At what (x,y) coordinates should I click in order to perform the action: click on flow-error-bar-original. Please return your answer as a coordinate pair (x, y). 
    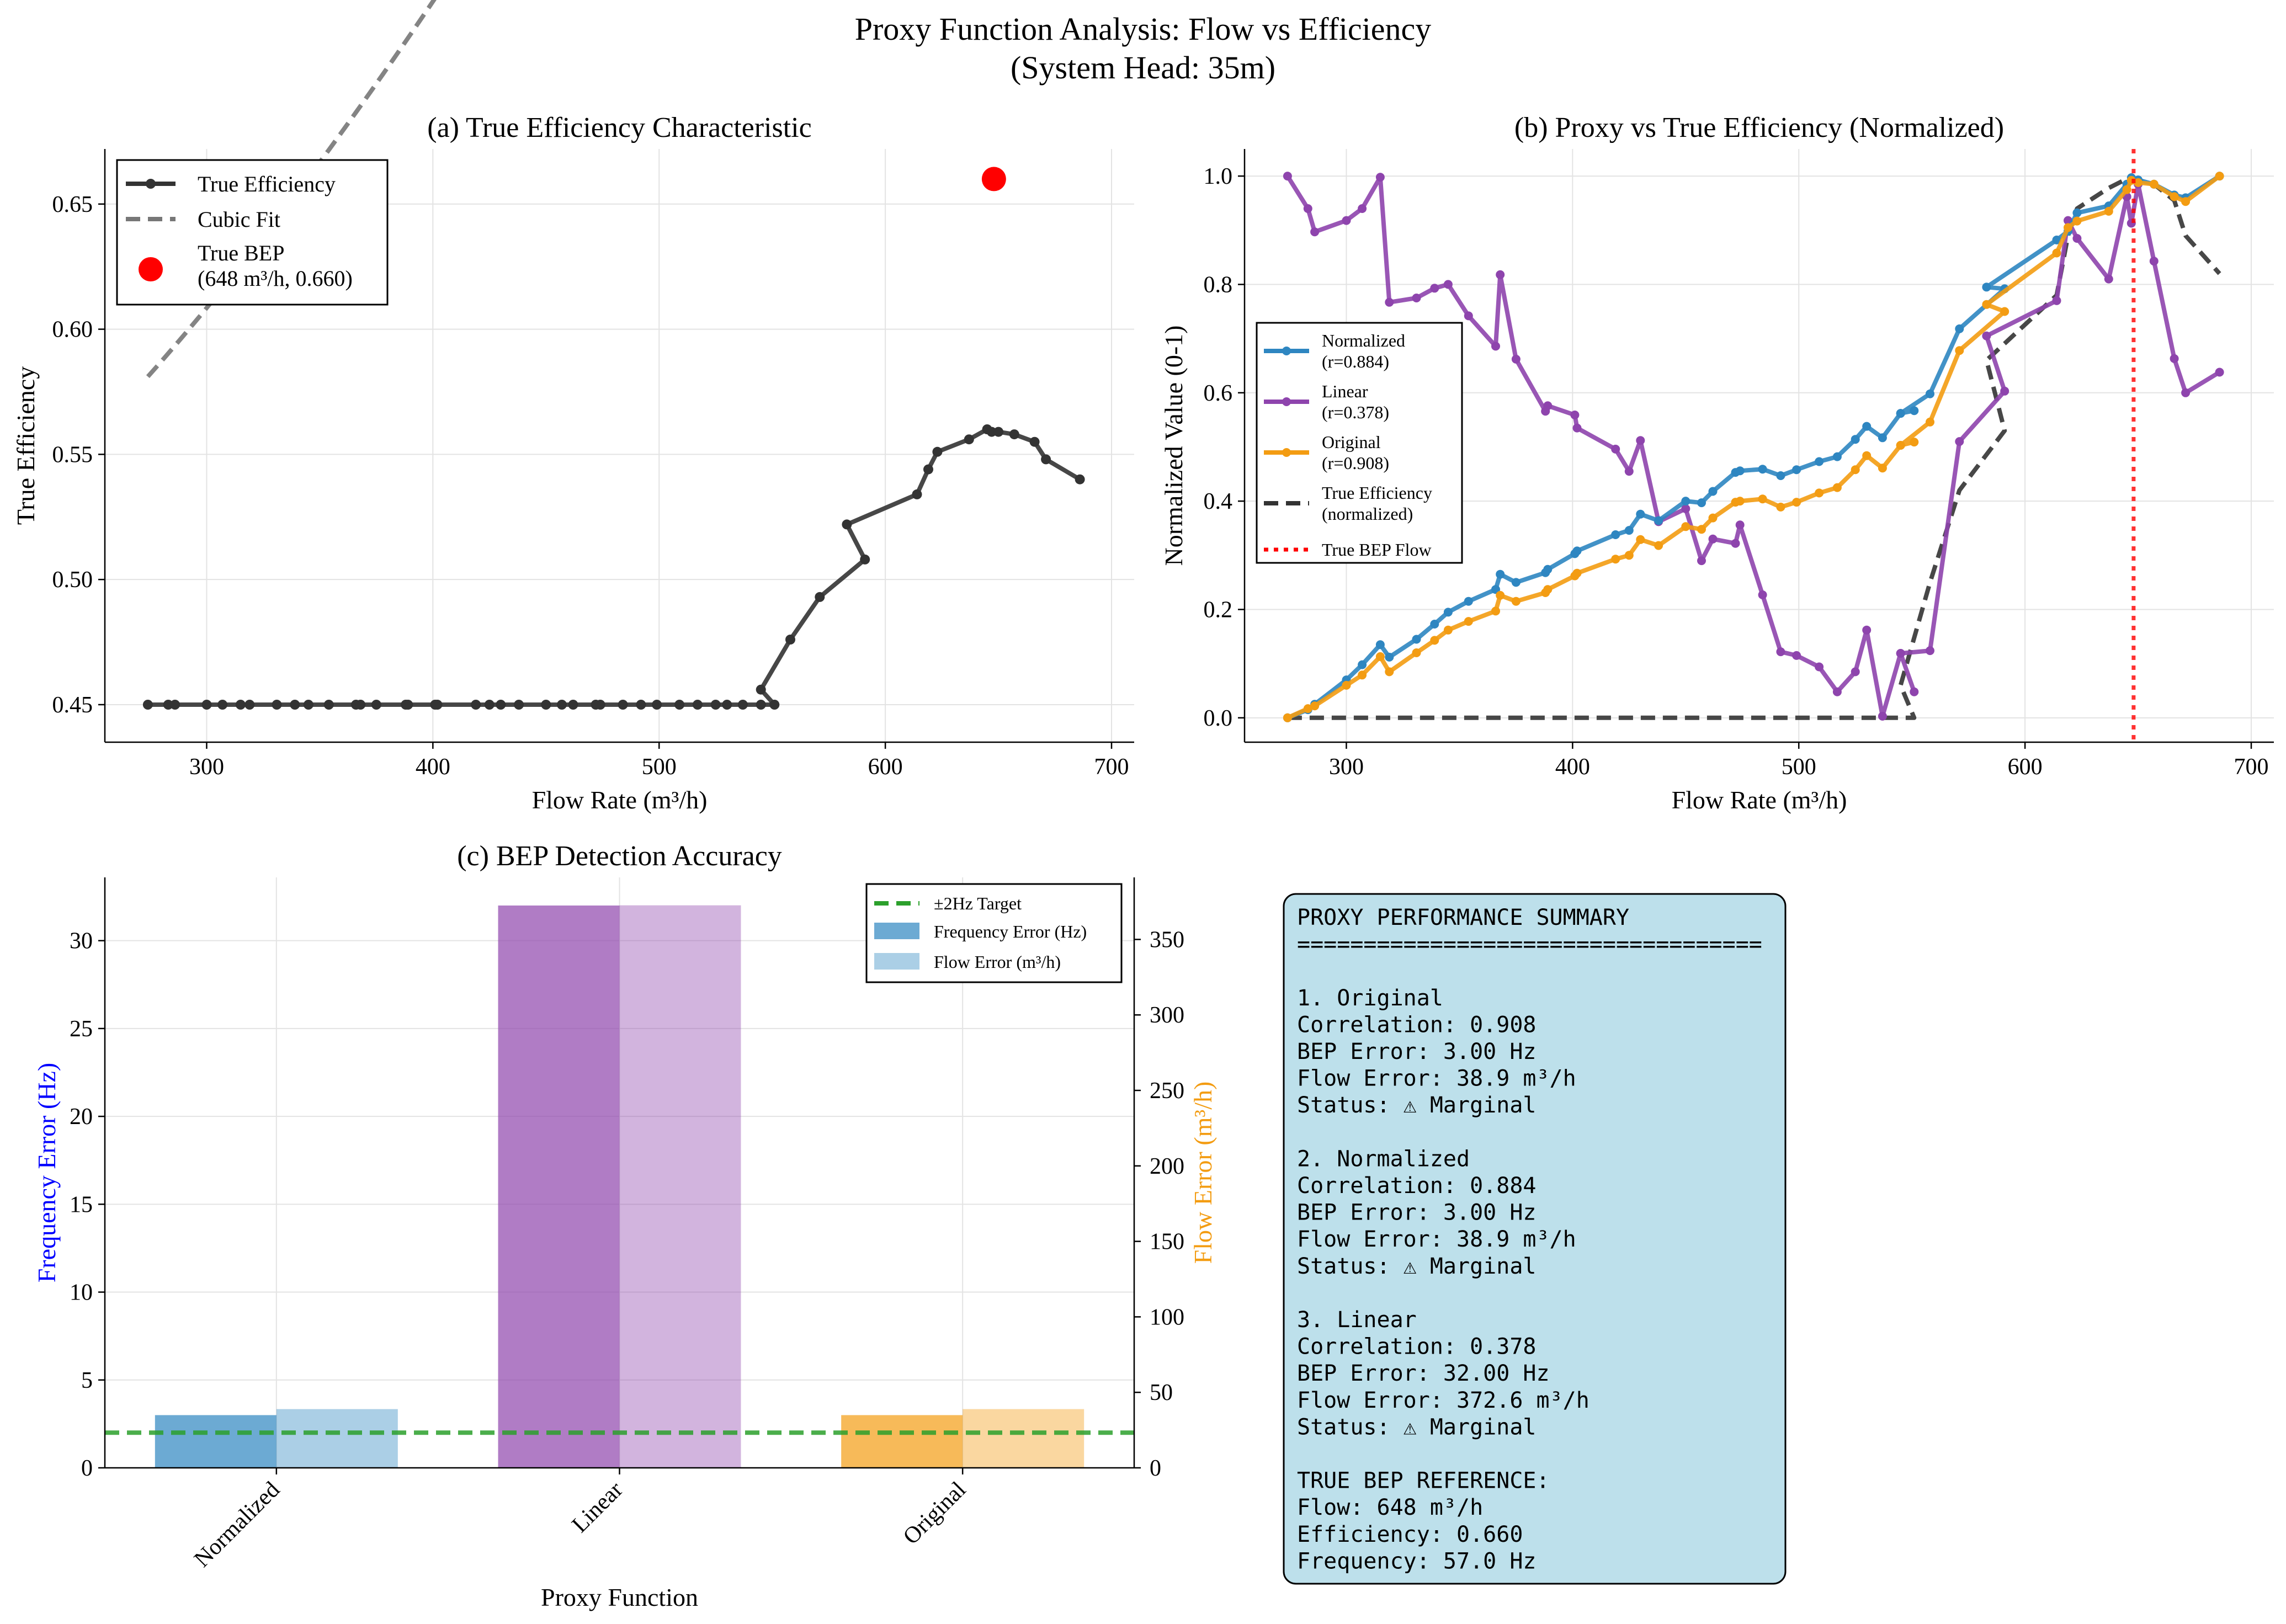
    Looking at the image, I should click on (1024, 1438).